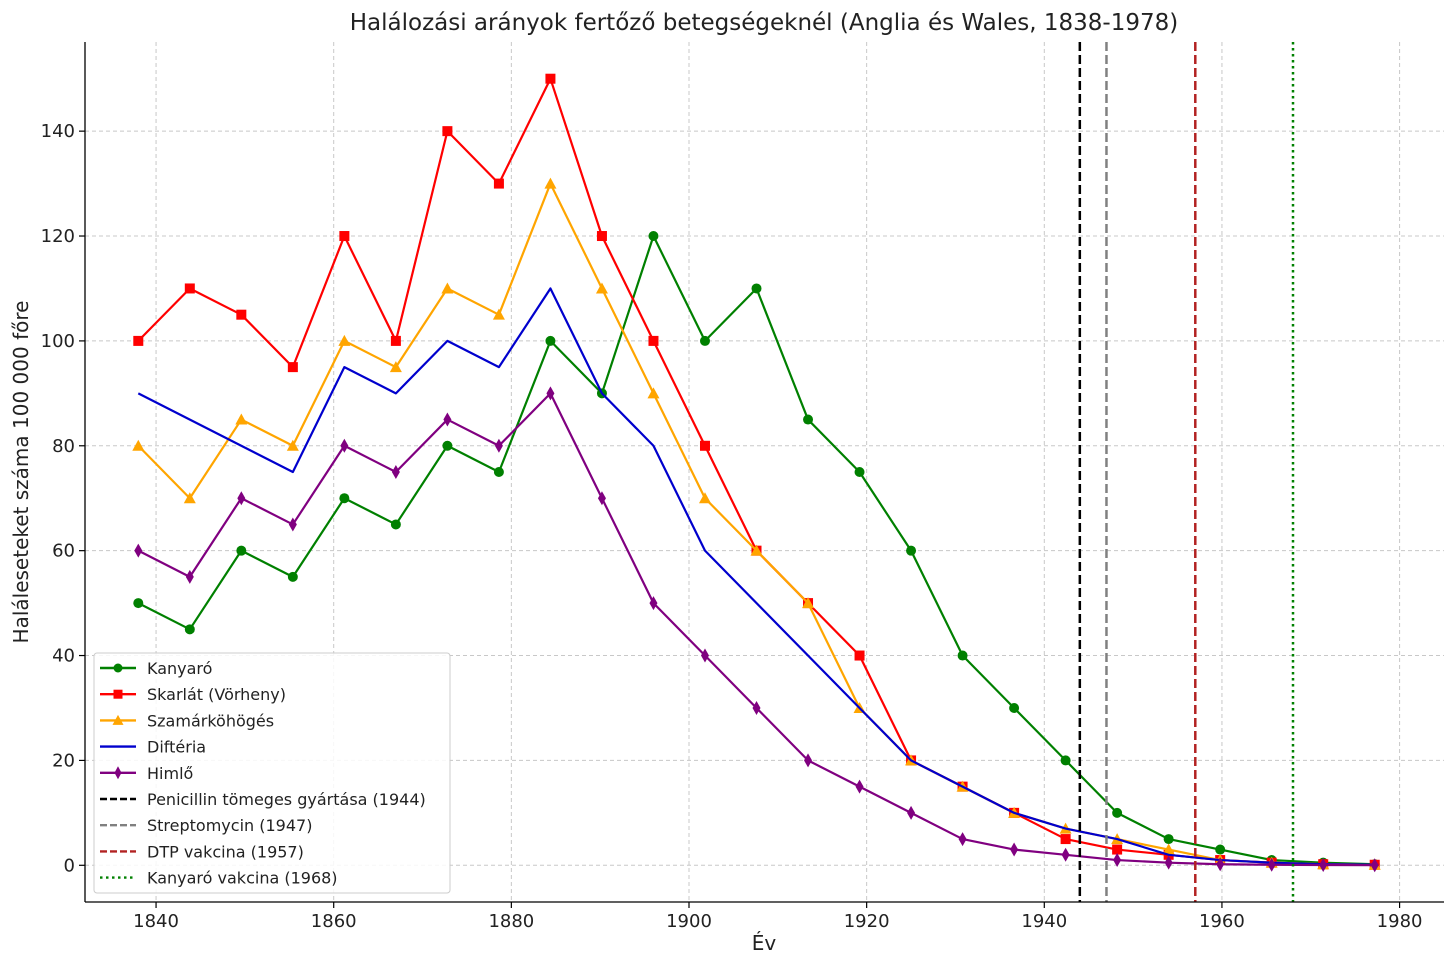 This screenshot has height=967, width=1456. What do you see at coordinates (286, 799) in the screenshot?
I see `legend-label: Penicillin tömeges gyártása (1944)` at bounding box center [286, 799].